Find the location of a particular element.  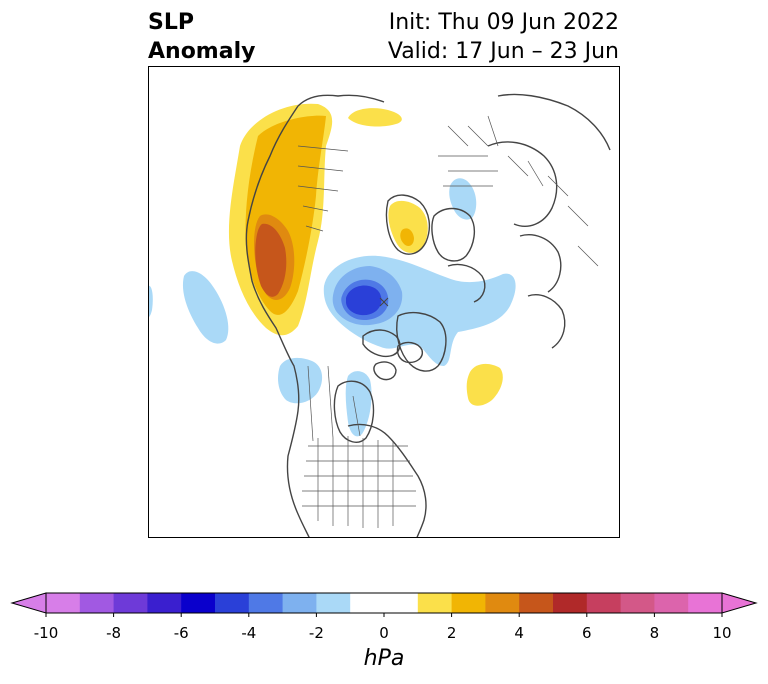

valid-range: Valid: 17 Jun – 23 Jun is located at coordinates (503, 51).